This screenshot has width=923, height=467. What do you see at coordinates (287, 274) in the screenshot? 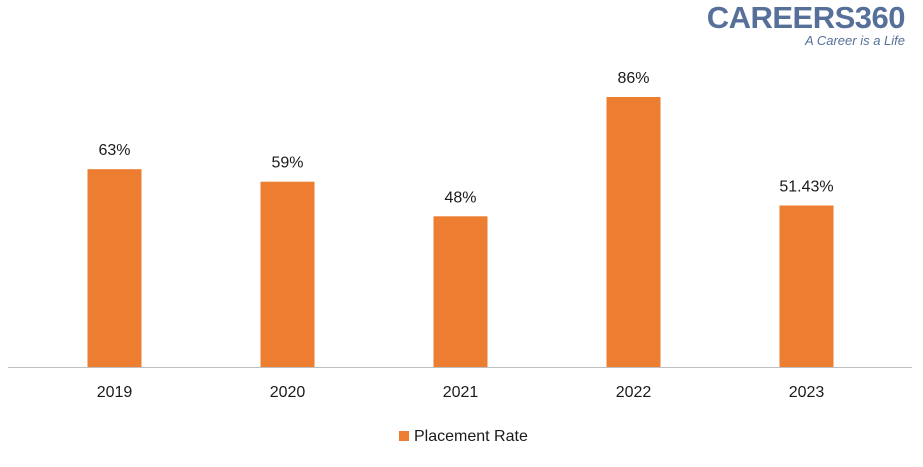
I see `bar-2020` at bounding box center [287, 274].